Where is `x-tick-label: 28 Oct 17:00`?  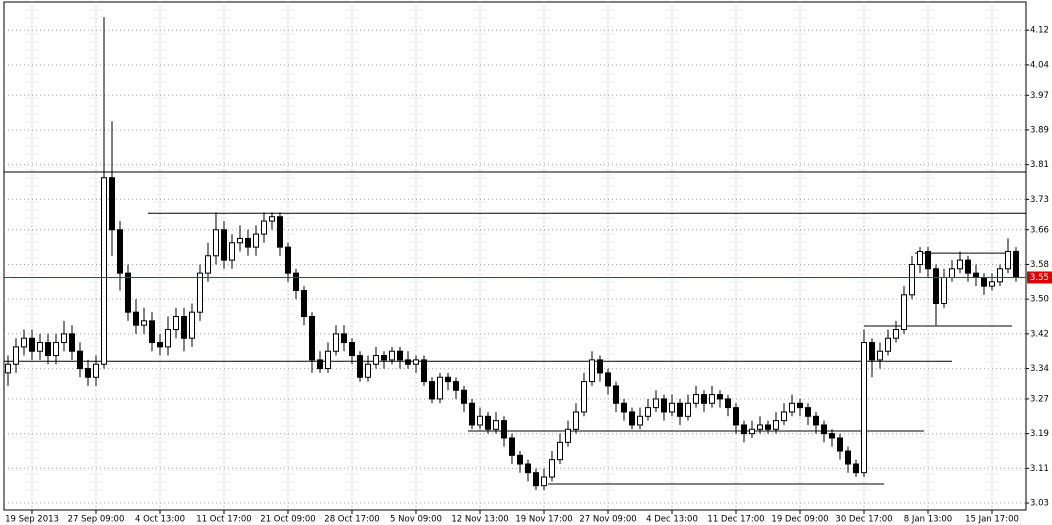 x-tick-label: 28 Oct 17:00 is located at coordinates (351, 520).